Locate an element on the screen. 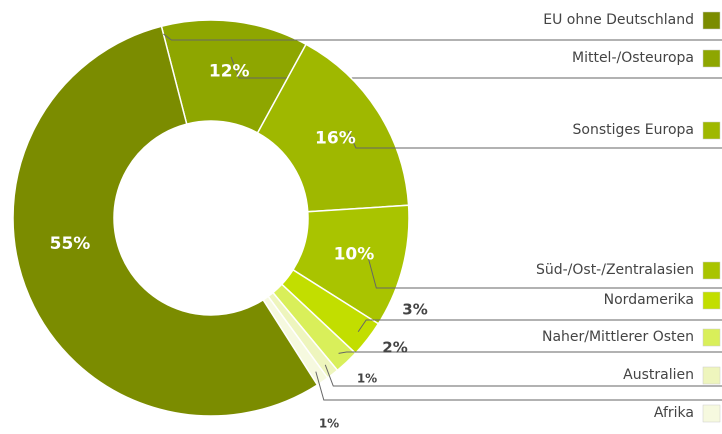 The width and height of the screenshot is (722, 434). legend-label: EU ohne Deutschland is located at coordinates (618, 20).